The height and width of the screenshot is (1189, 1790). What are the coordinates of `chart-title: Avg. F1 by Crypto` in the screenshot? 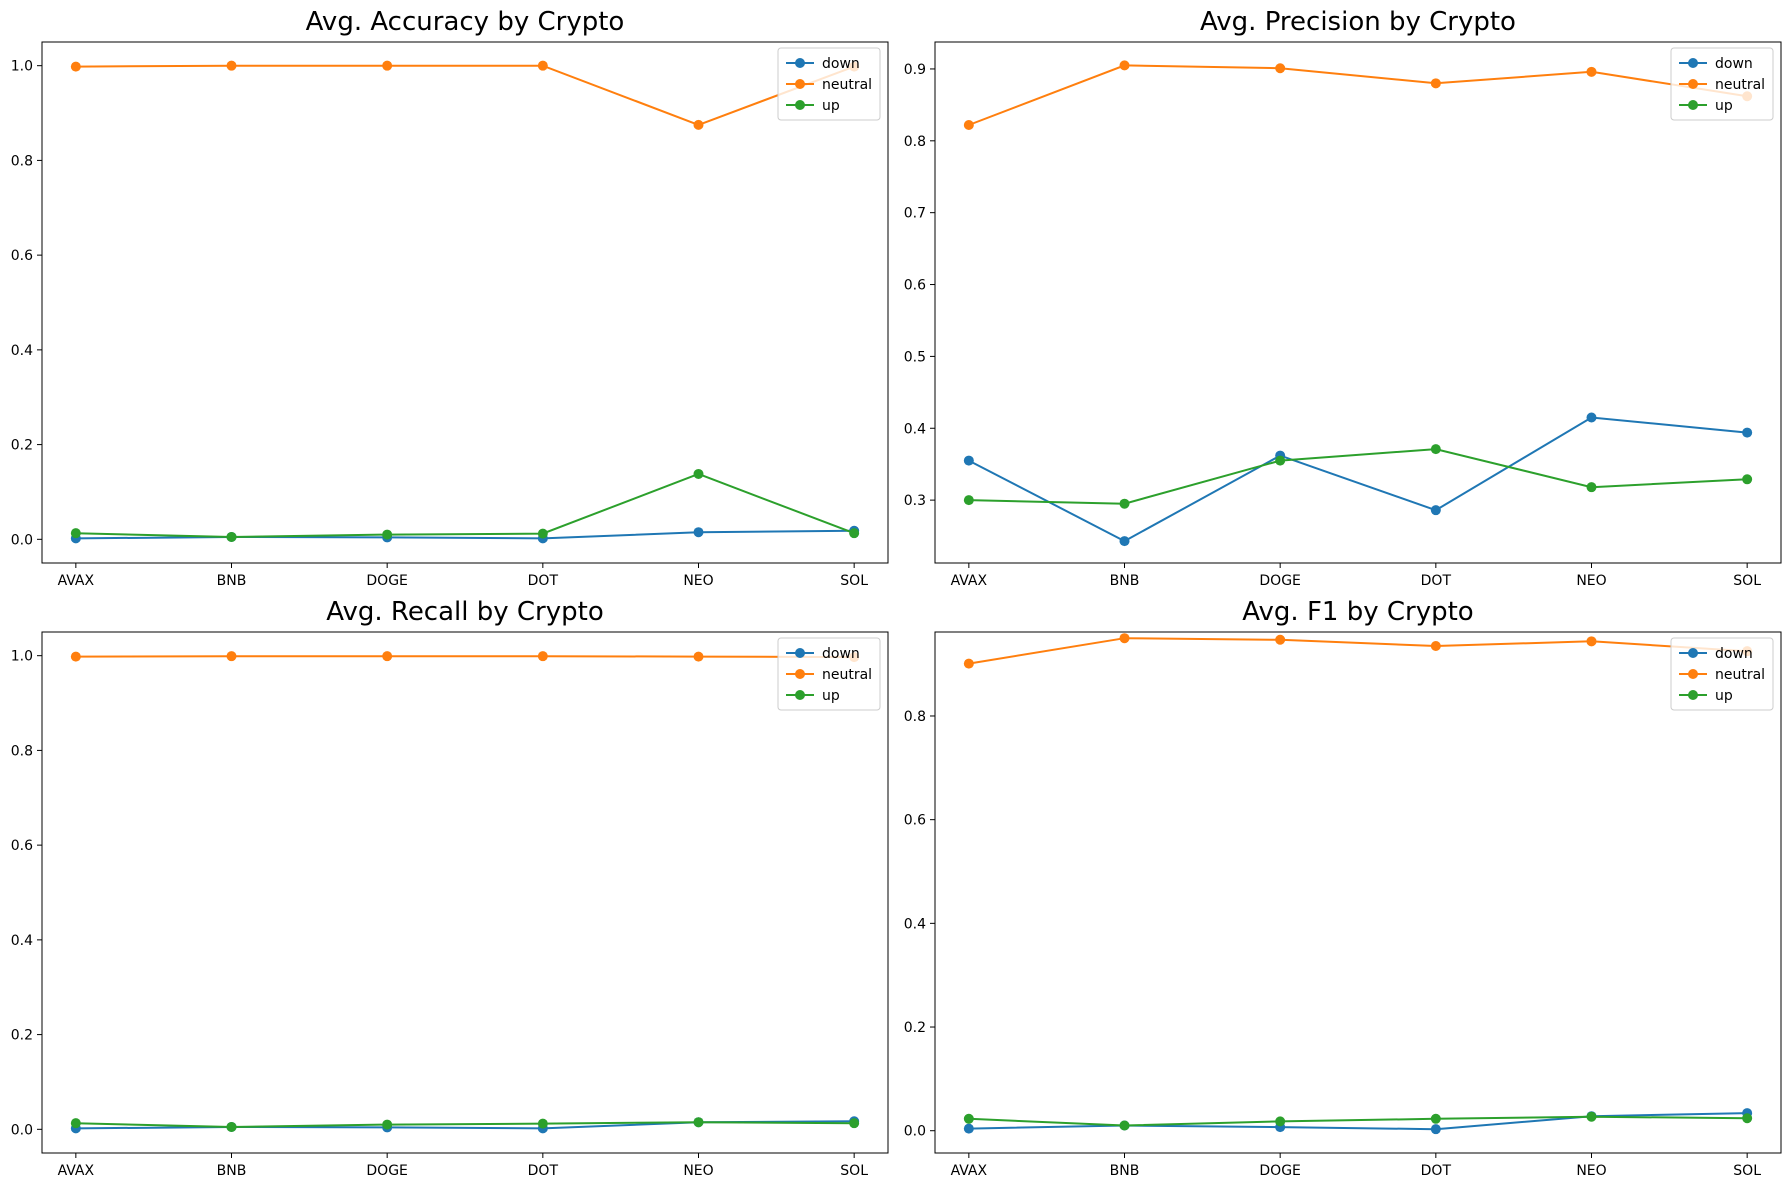 It's located at (1357, 612).